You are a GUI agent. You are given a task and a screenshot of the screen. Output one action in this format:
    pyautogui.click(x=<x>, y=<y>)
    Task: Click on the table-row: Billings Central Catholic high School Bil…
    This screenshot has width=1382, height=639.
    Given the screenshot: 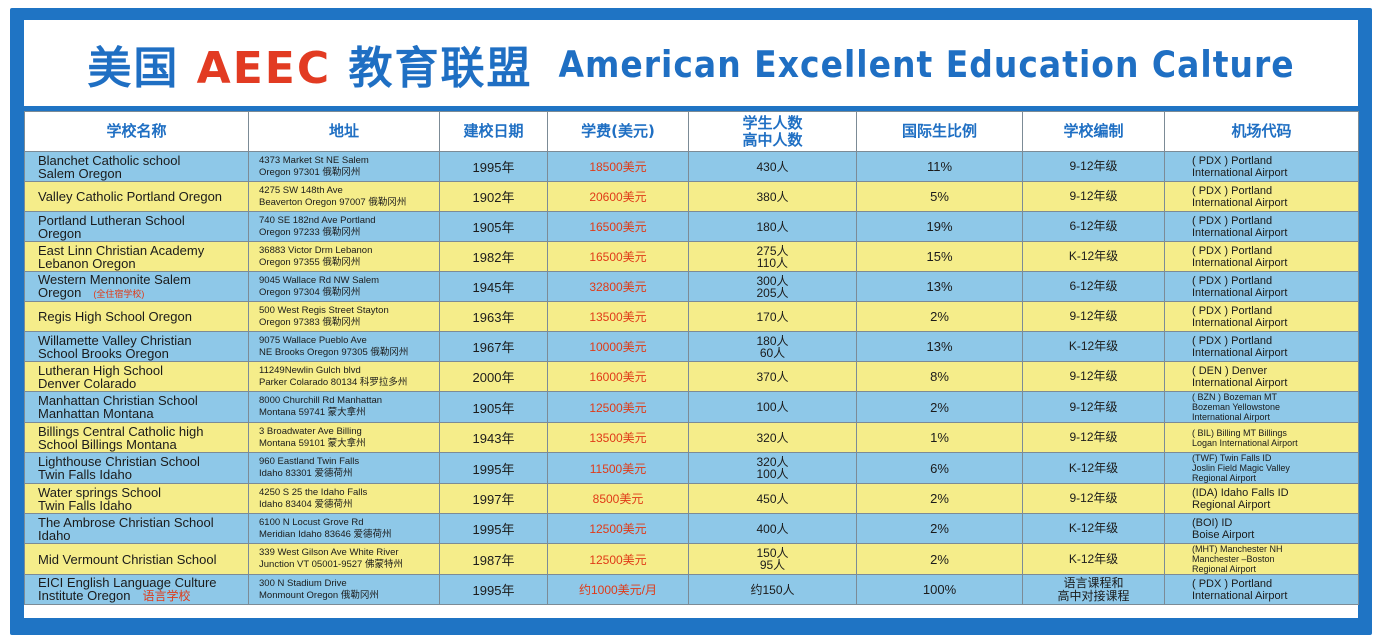 What is the action you would take?
    pyautogui.click(x=691, y=437)
    